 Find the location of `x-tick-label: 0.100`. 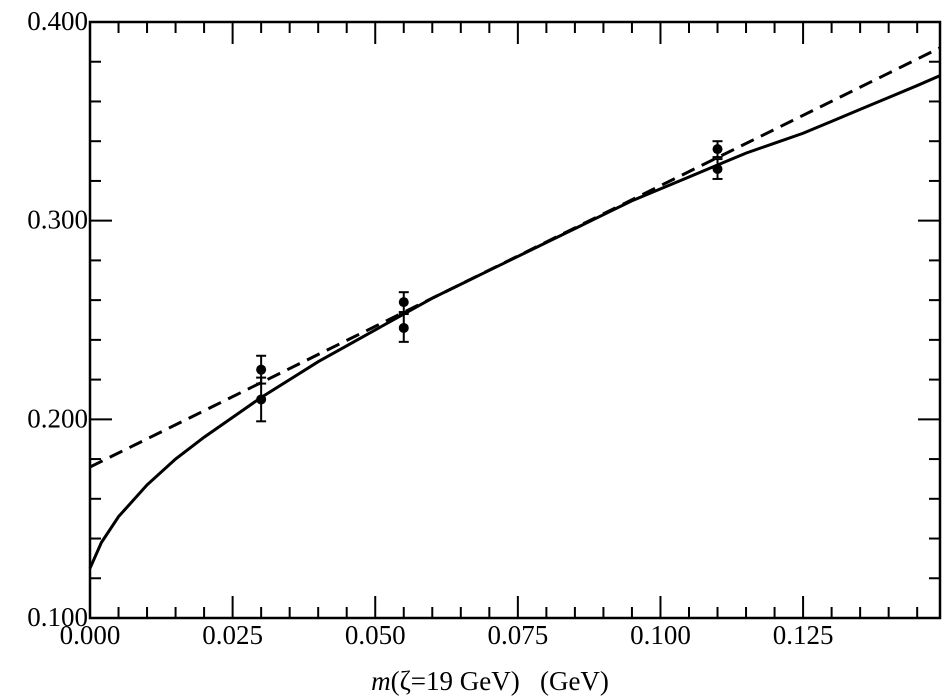

x-tick-label: 0.100 is located at coordinates (660, 635).